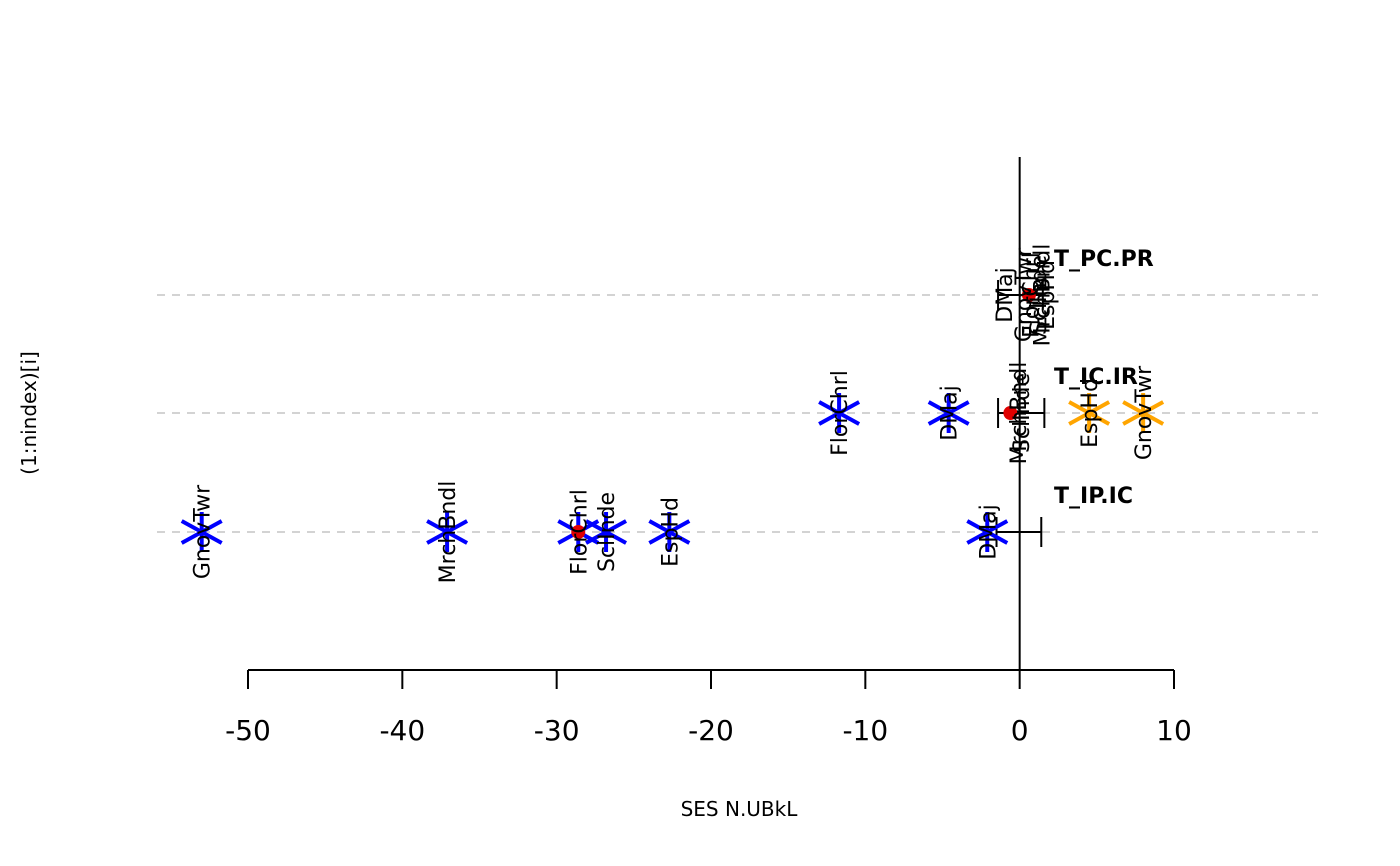 Image resolution: width=1400 pixels, height=866 pixels. I want to click on x-tick-label: -40, so click(402, 730).